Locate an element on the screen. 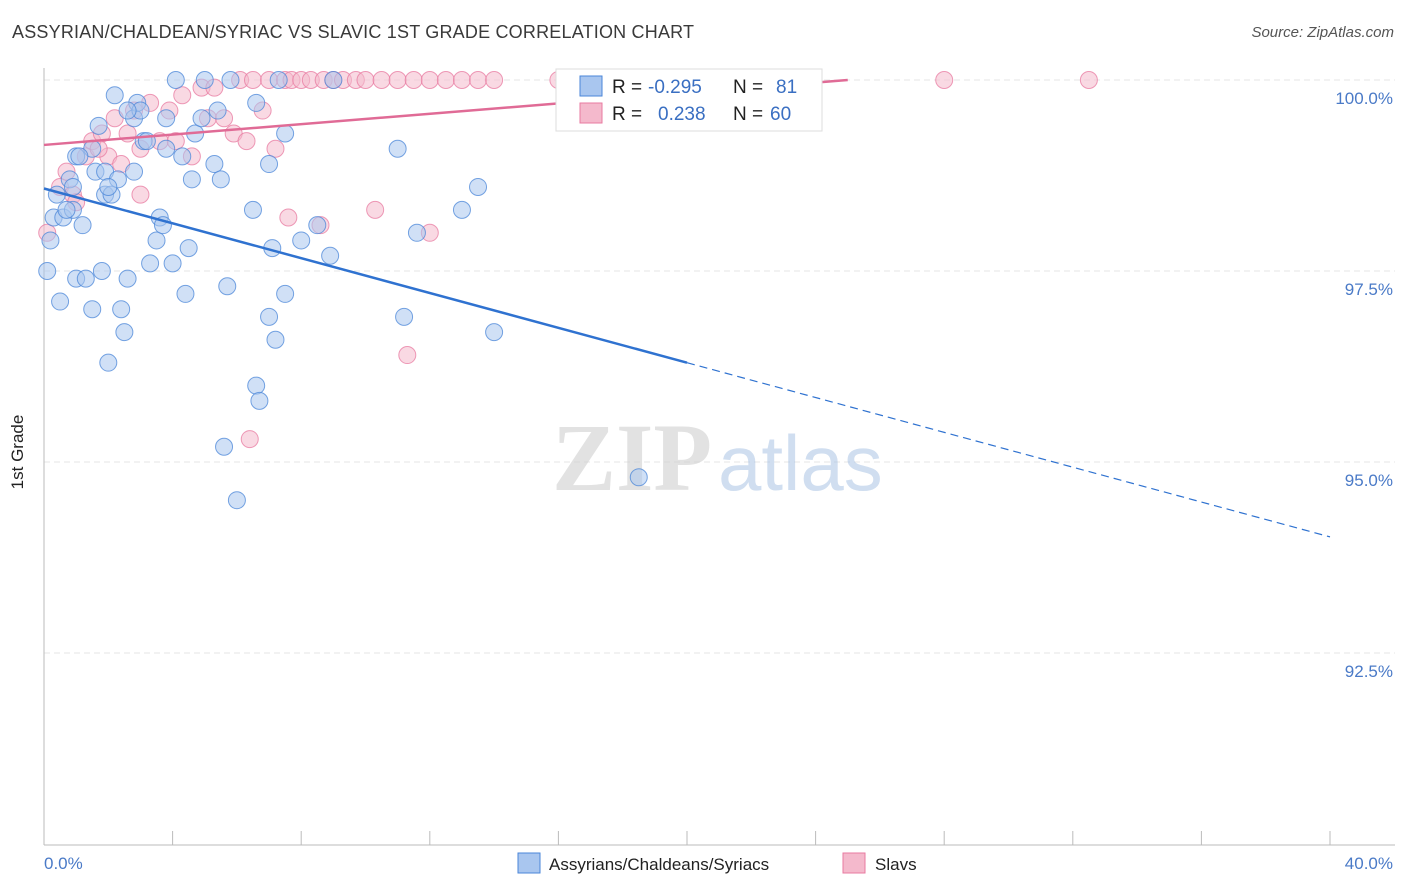 This screenshot has height=892, width=1406. stats-r-value-2: 0.238 is located at coordinates (682, 114).